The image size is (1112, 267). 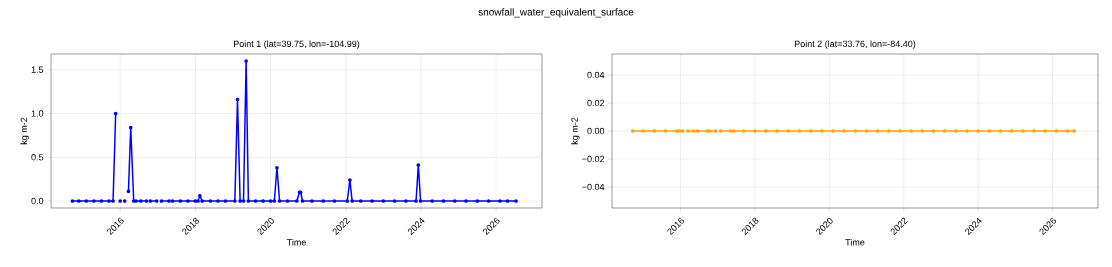 I want to click on y-tick-label: 0.0, so click(x=37, y=201).